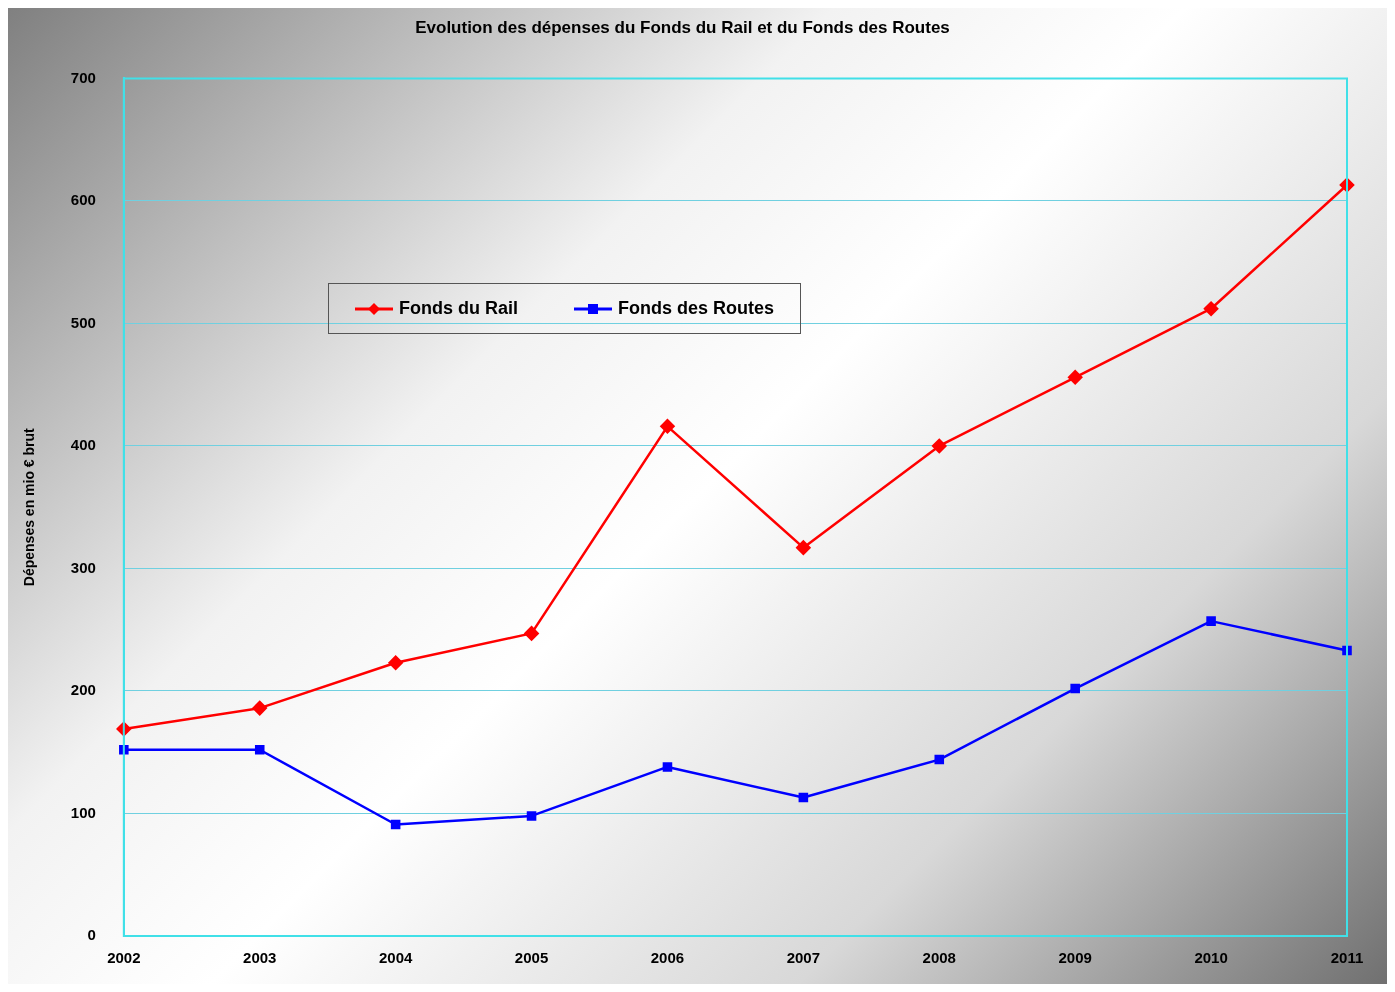 Image resolution: width=1395 pixels, height=992 pixels. I want to click on y-tick-label: 300, so click(83, 567).